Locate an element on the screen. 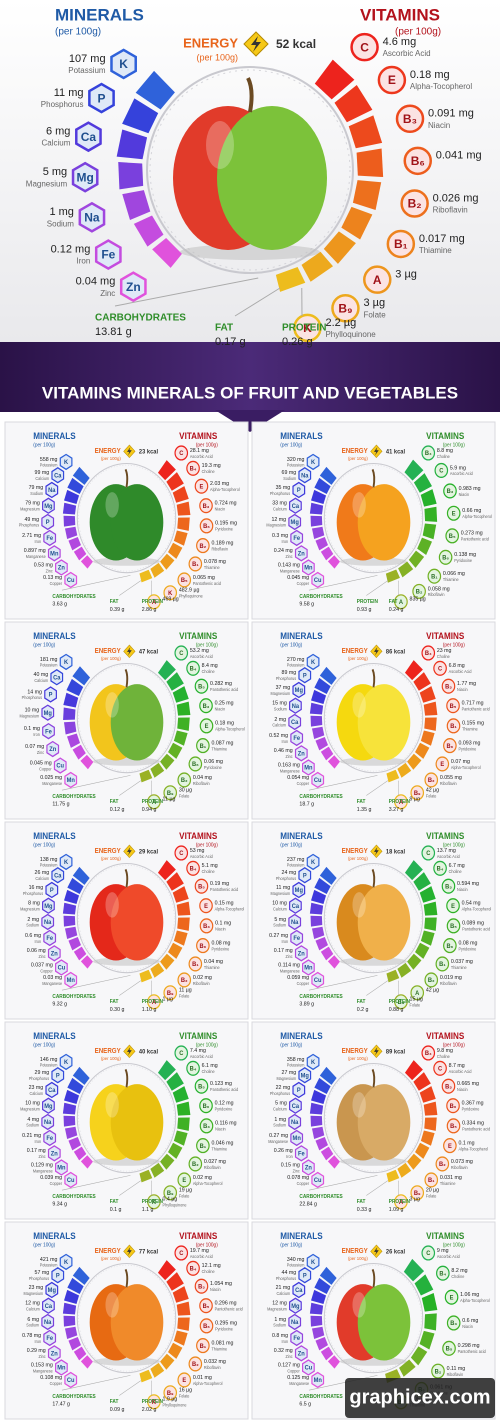 The height and width of the screenshot is (1425, 500). energy-label: ENERGY is located at coordinates (108, 1051).